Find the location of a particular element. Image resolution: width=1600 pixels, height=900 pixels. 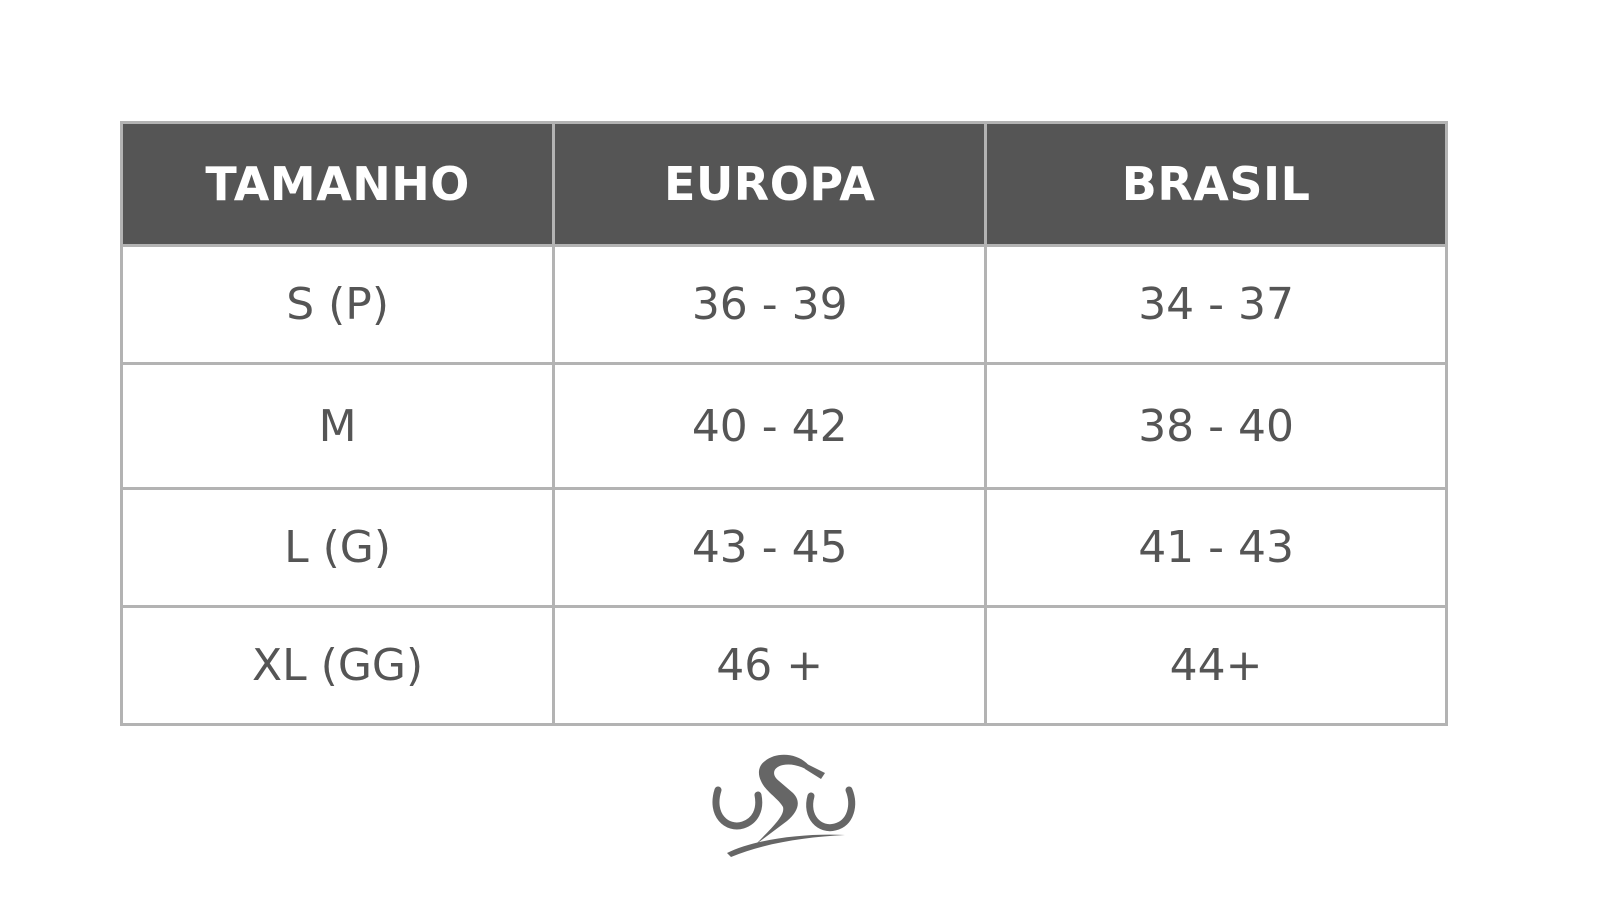

header-tamanho: TAMANHO is located at coordinates (337, 184).